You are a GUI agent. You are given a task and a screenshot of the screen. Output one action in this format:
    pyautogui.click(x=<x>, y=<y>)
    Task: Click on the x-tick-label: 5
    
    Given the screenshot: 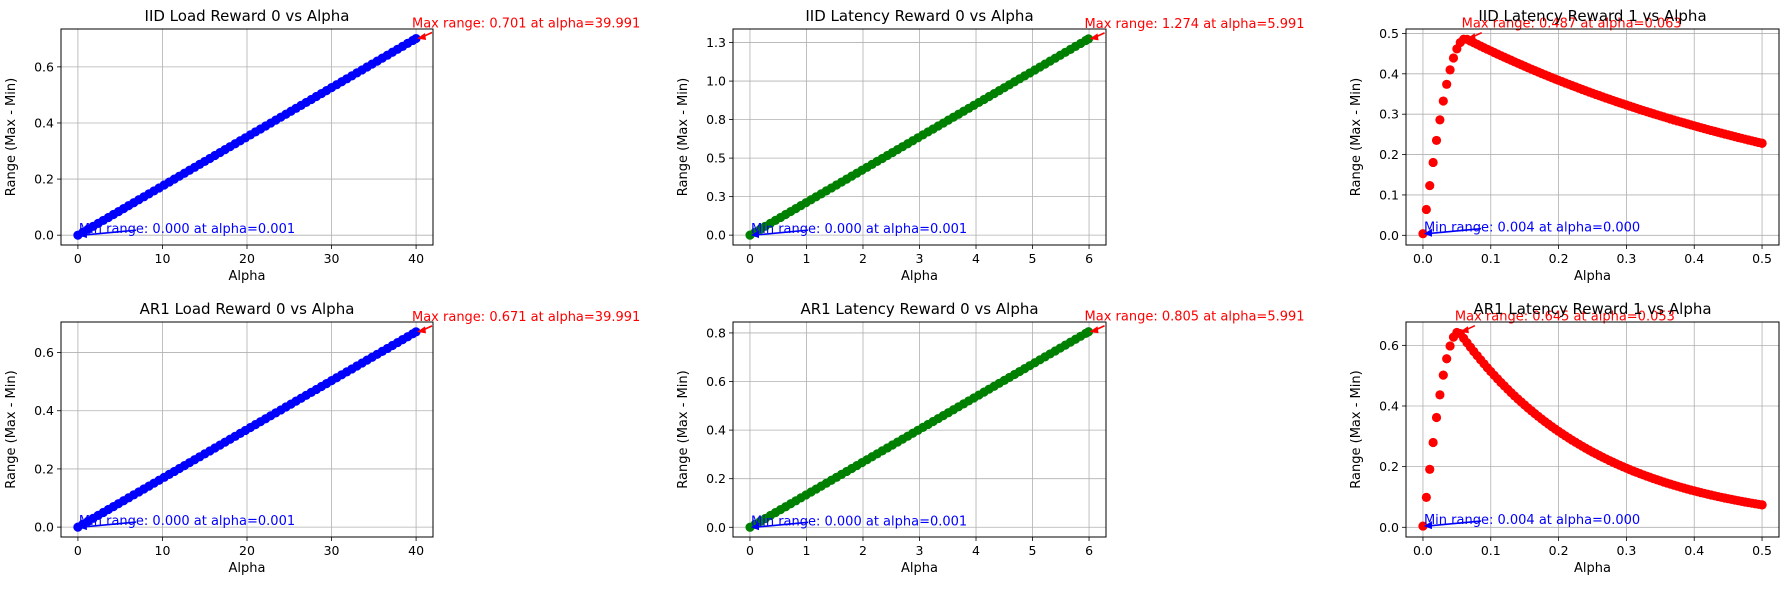 What is the action you would take?
    pyautogui.click(x=1033, y=550)
    